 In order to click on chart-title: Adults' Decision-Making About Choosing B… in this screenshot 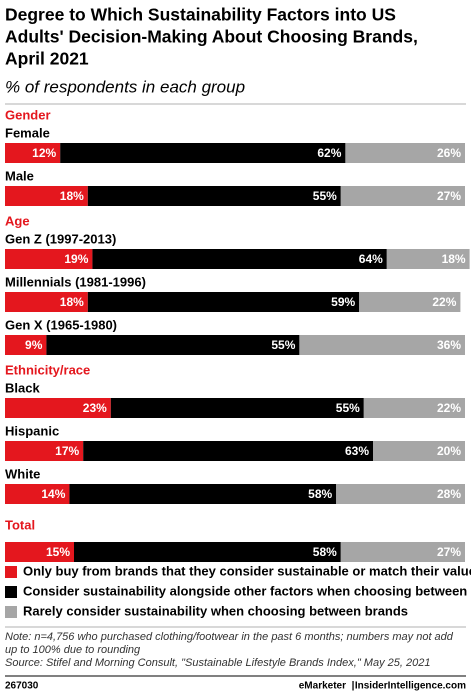, I will do `click(211, 37)`.